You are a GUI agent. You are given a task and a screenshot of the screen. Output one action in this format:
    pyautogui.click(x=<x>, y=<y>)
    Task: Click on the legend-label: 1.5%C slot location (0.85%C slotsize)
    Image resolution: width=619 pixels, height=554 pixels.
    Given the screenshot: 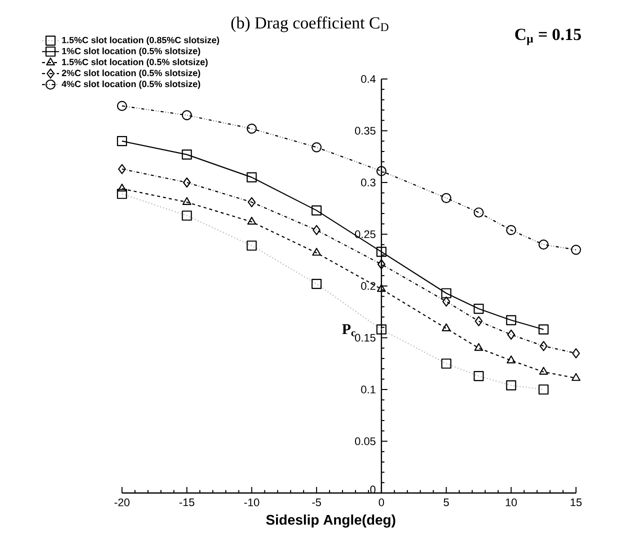 What is the action you would take?
    pyautogui.click(x=141, y=40)
    